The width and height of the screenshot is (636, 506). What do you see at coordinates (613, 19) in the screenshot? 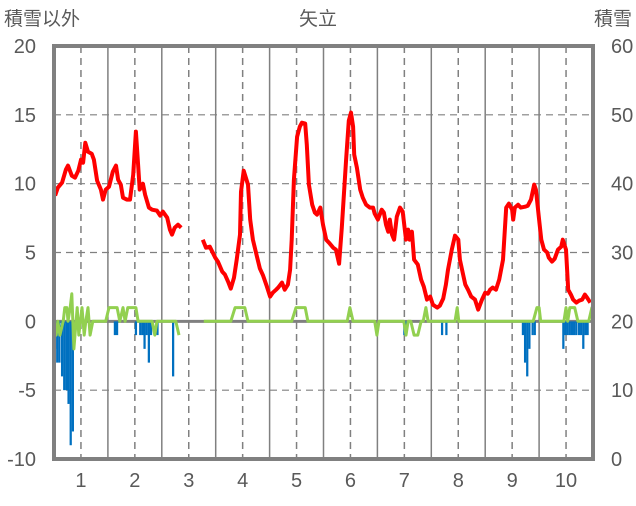
I see `right-axis-label: 積雪` at bounding box center [613, 19].